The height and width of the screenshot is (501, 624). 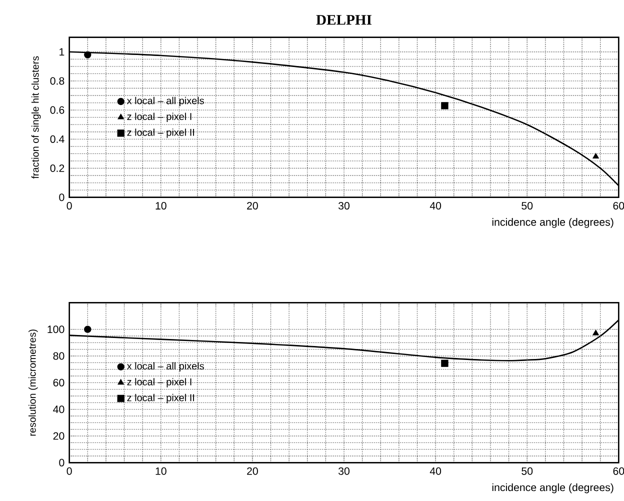 What do you see at coordinates (62, 52) in the screenshot?
I see `y-tick-label: 1` at bounding box center [62, 52].